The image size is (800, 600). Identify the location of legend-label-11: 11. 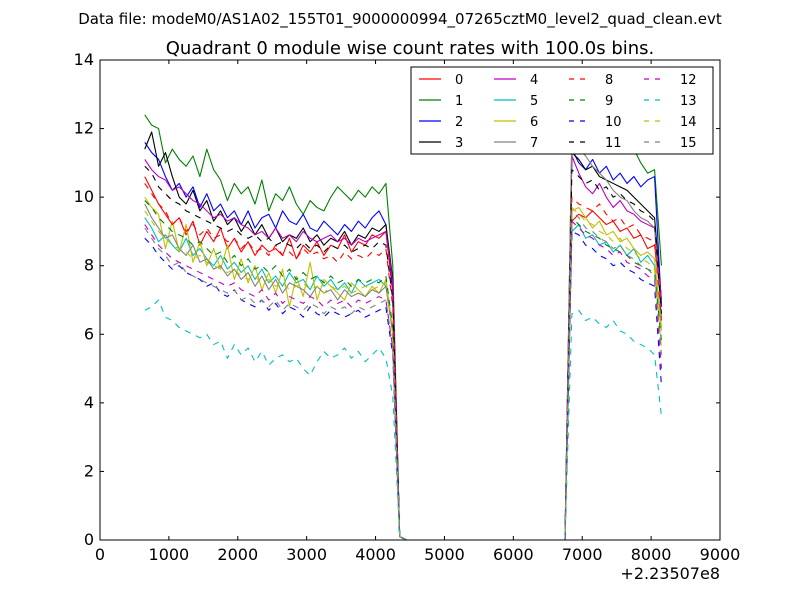
(613, 143).